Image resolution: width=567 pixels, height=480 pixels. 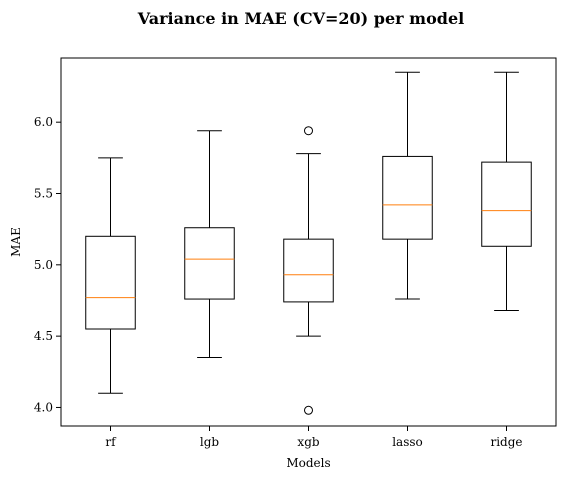 What do you see at coordinates (407, 442) in the screenshot?
I see `x-tick-label: lasso` at bounding box center [407, 442].